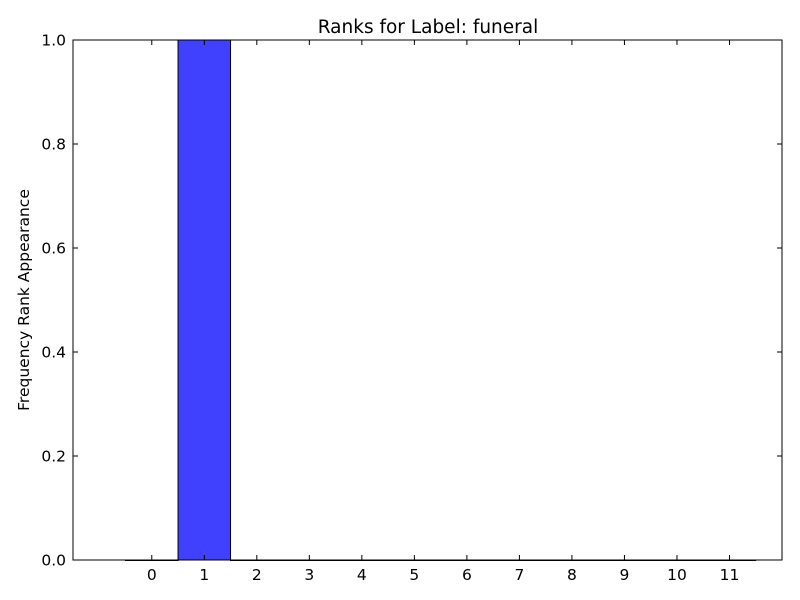 The height and width of the screenshot is (600, 800). I want to click on y-tick-label-2: 0.4, so click(53, 353).